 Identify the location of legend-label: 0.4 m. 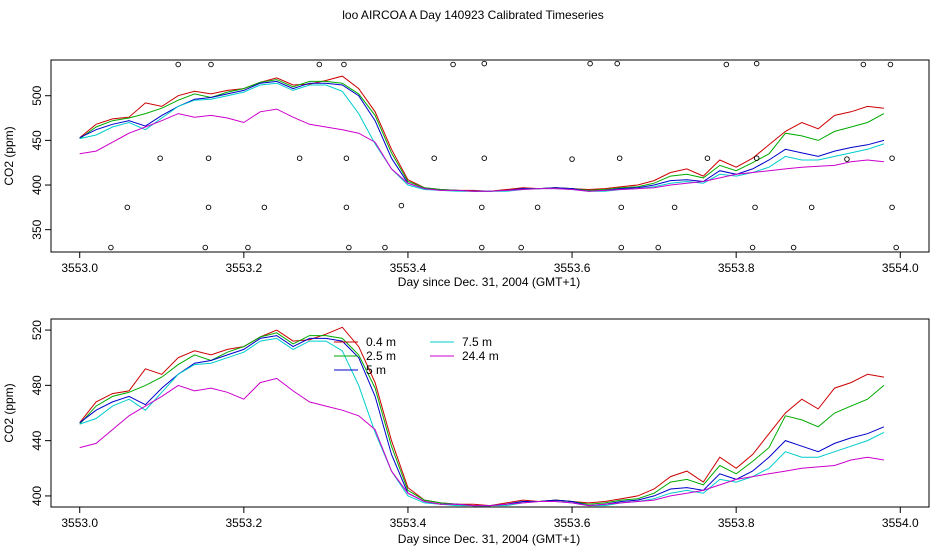
(381, 342).